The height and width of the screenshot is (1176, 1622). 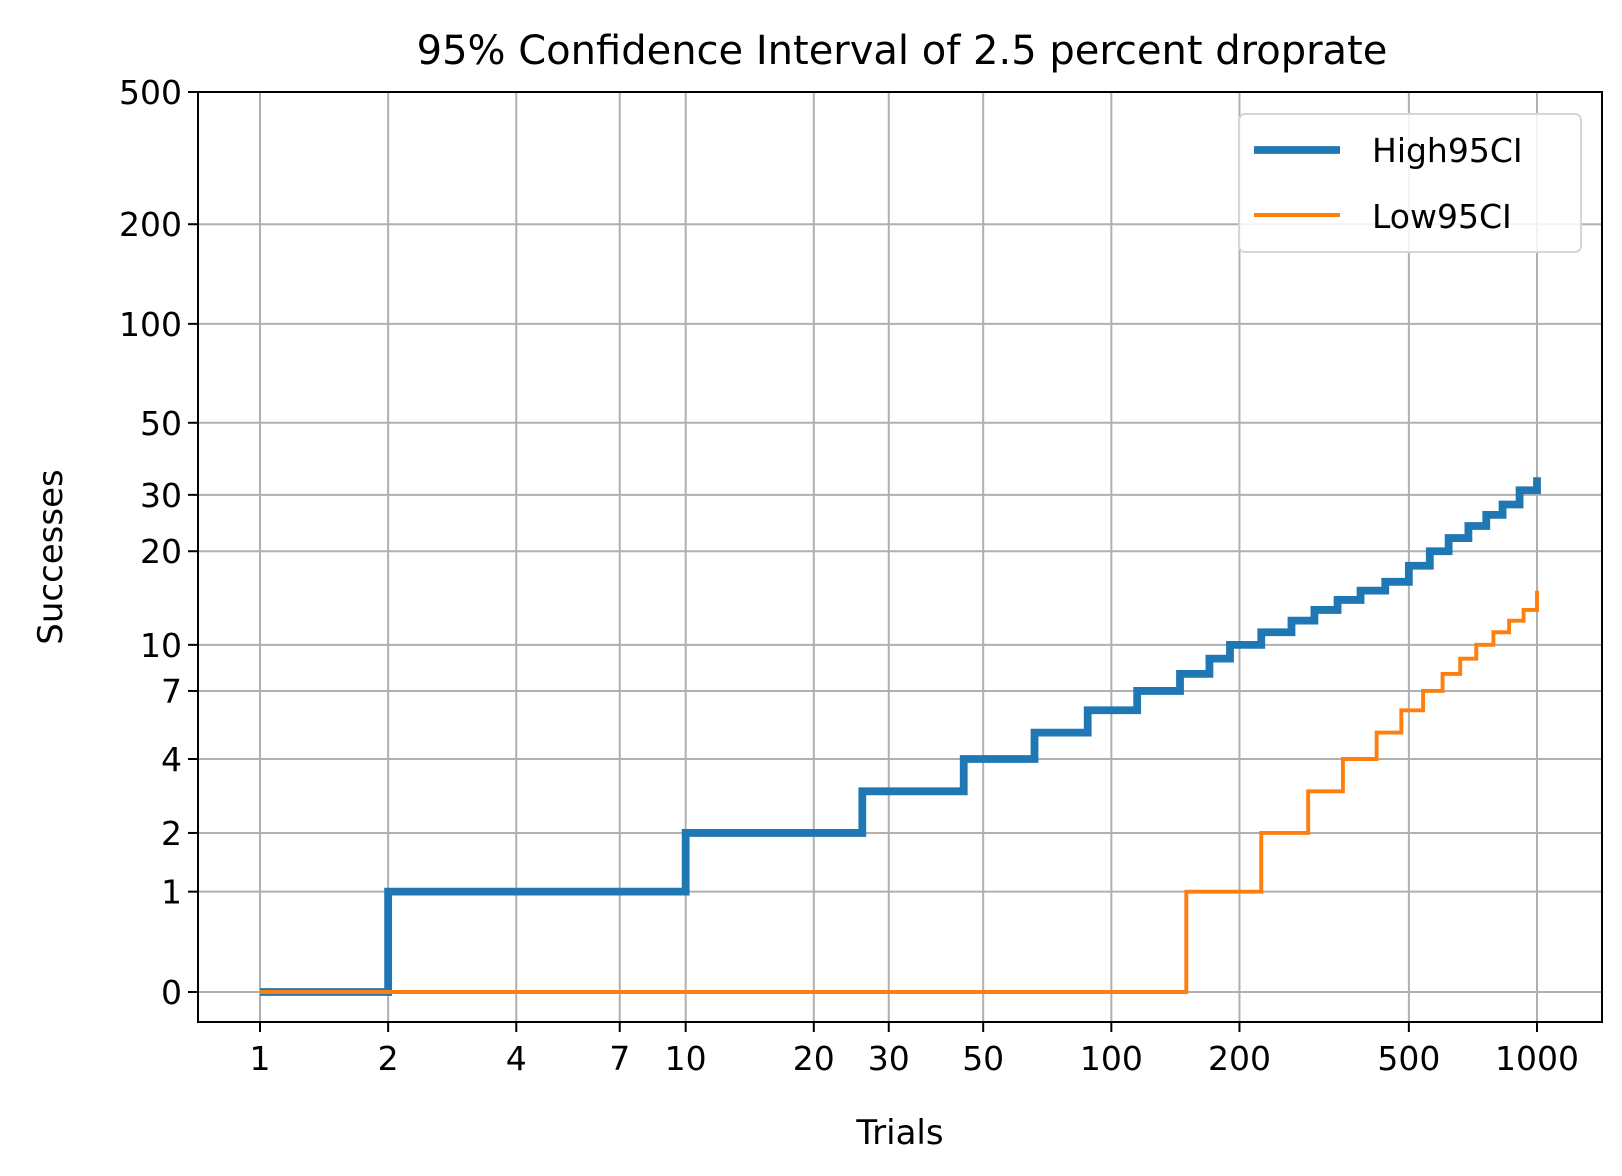 I want to click on x-tick-label-4: 4, so click(x=516, y=1058).